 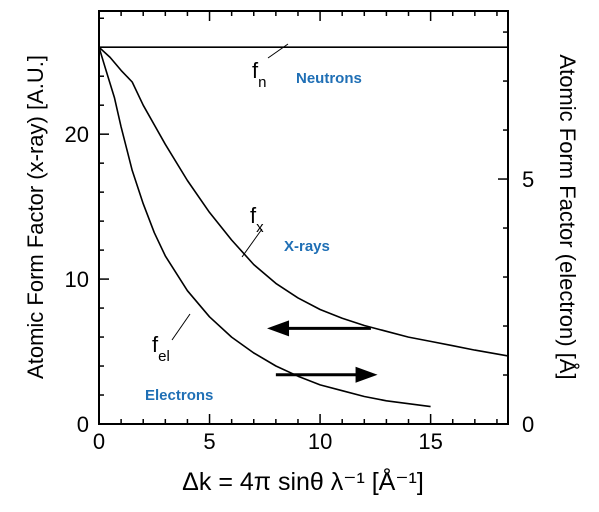 I want to click on curve-label-subscript: x, so click(x=260, y=227).